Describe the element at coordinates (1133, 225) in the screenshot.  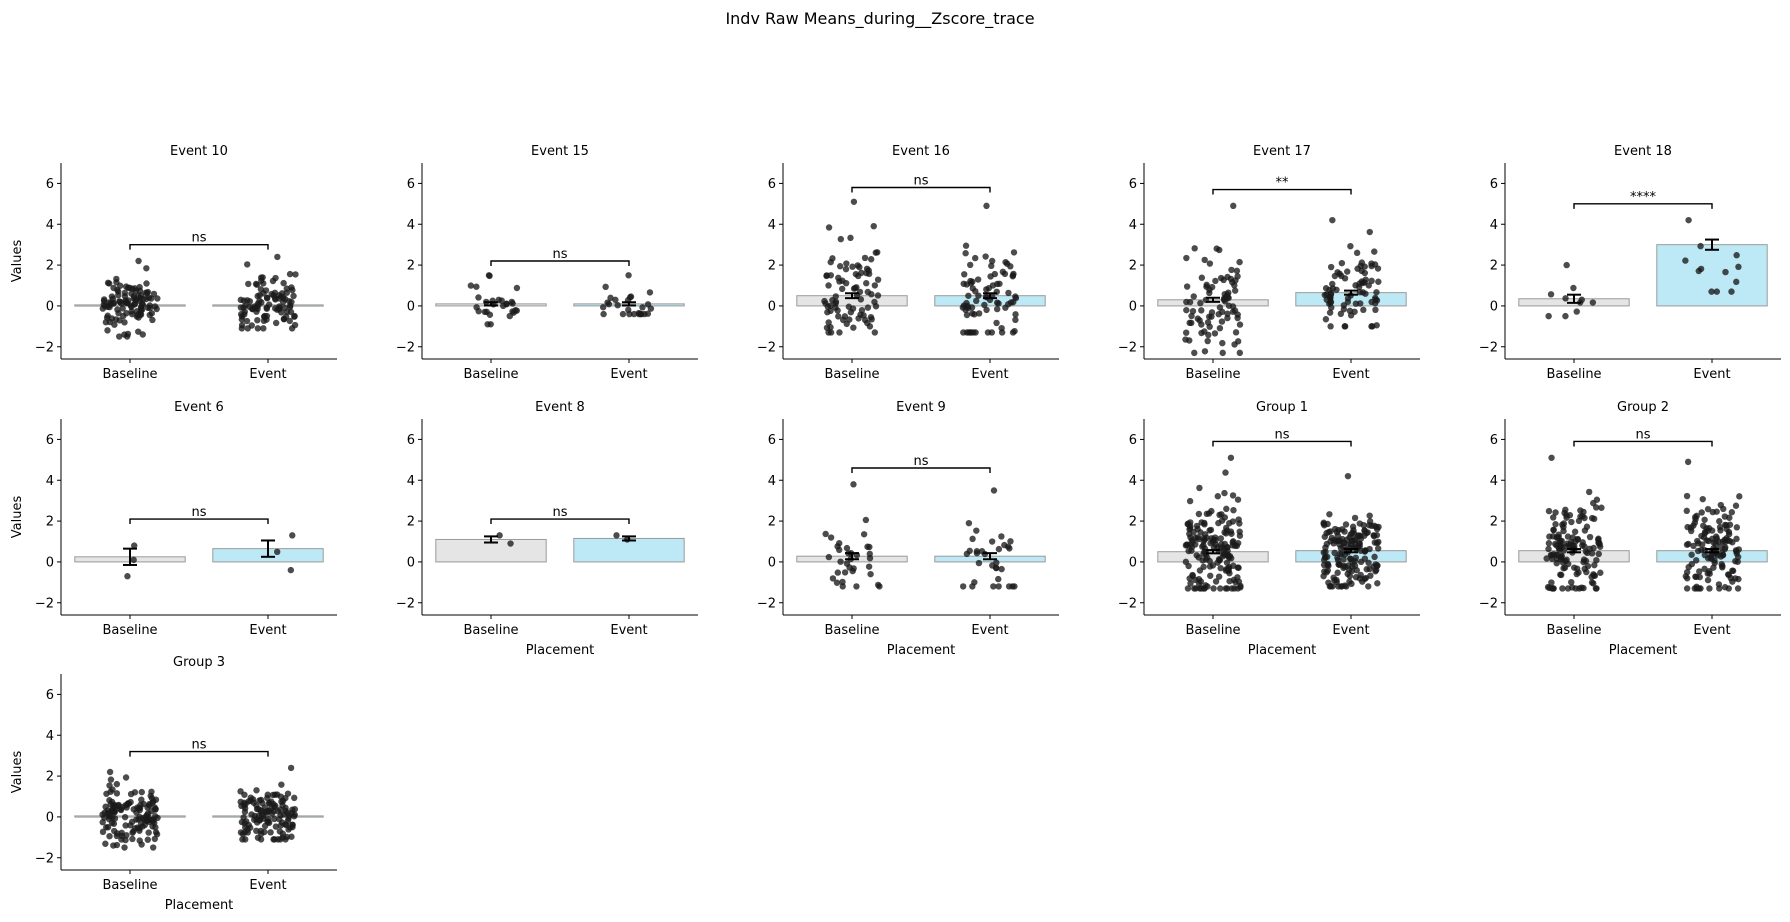
I see `y-tick-label: 4` at that location.